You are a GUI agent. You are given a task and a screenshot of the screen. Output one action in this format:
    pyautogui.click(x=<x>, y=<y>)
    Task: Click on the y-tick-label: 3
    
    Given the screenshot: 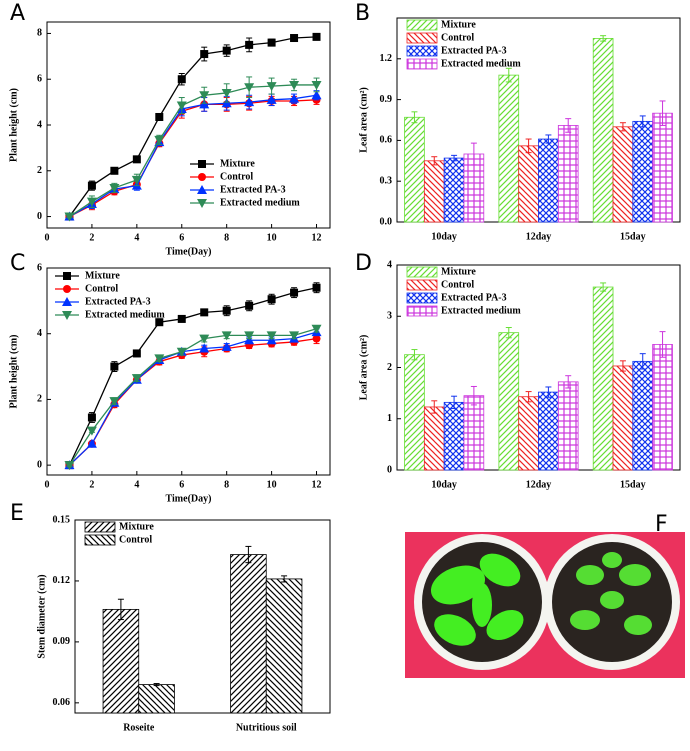 What is the action you would take?
    pyautogui.click(x=389, y=316)
    